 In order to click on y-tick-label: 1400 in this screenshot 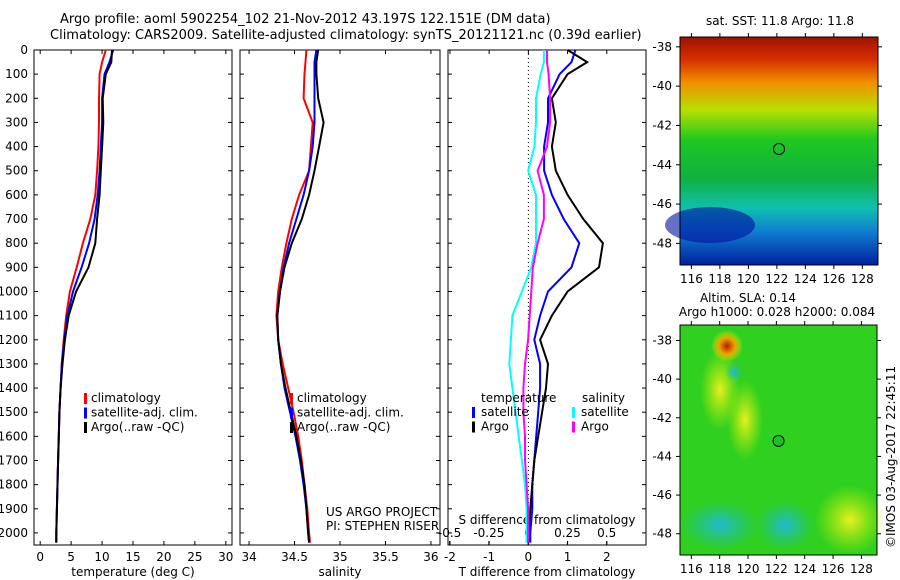, I will do `click(14, 388)`.